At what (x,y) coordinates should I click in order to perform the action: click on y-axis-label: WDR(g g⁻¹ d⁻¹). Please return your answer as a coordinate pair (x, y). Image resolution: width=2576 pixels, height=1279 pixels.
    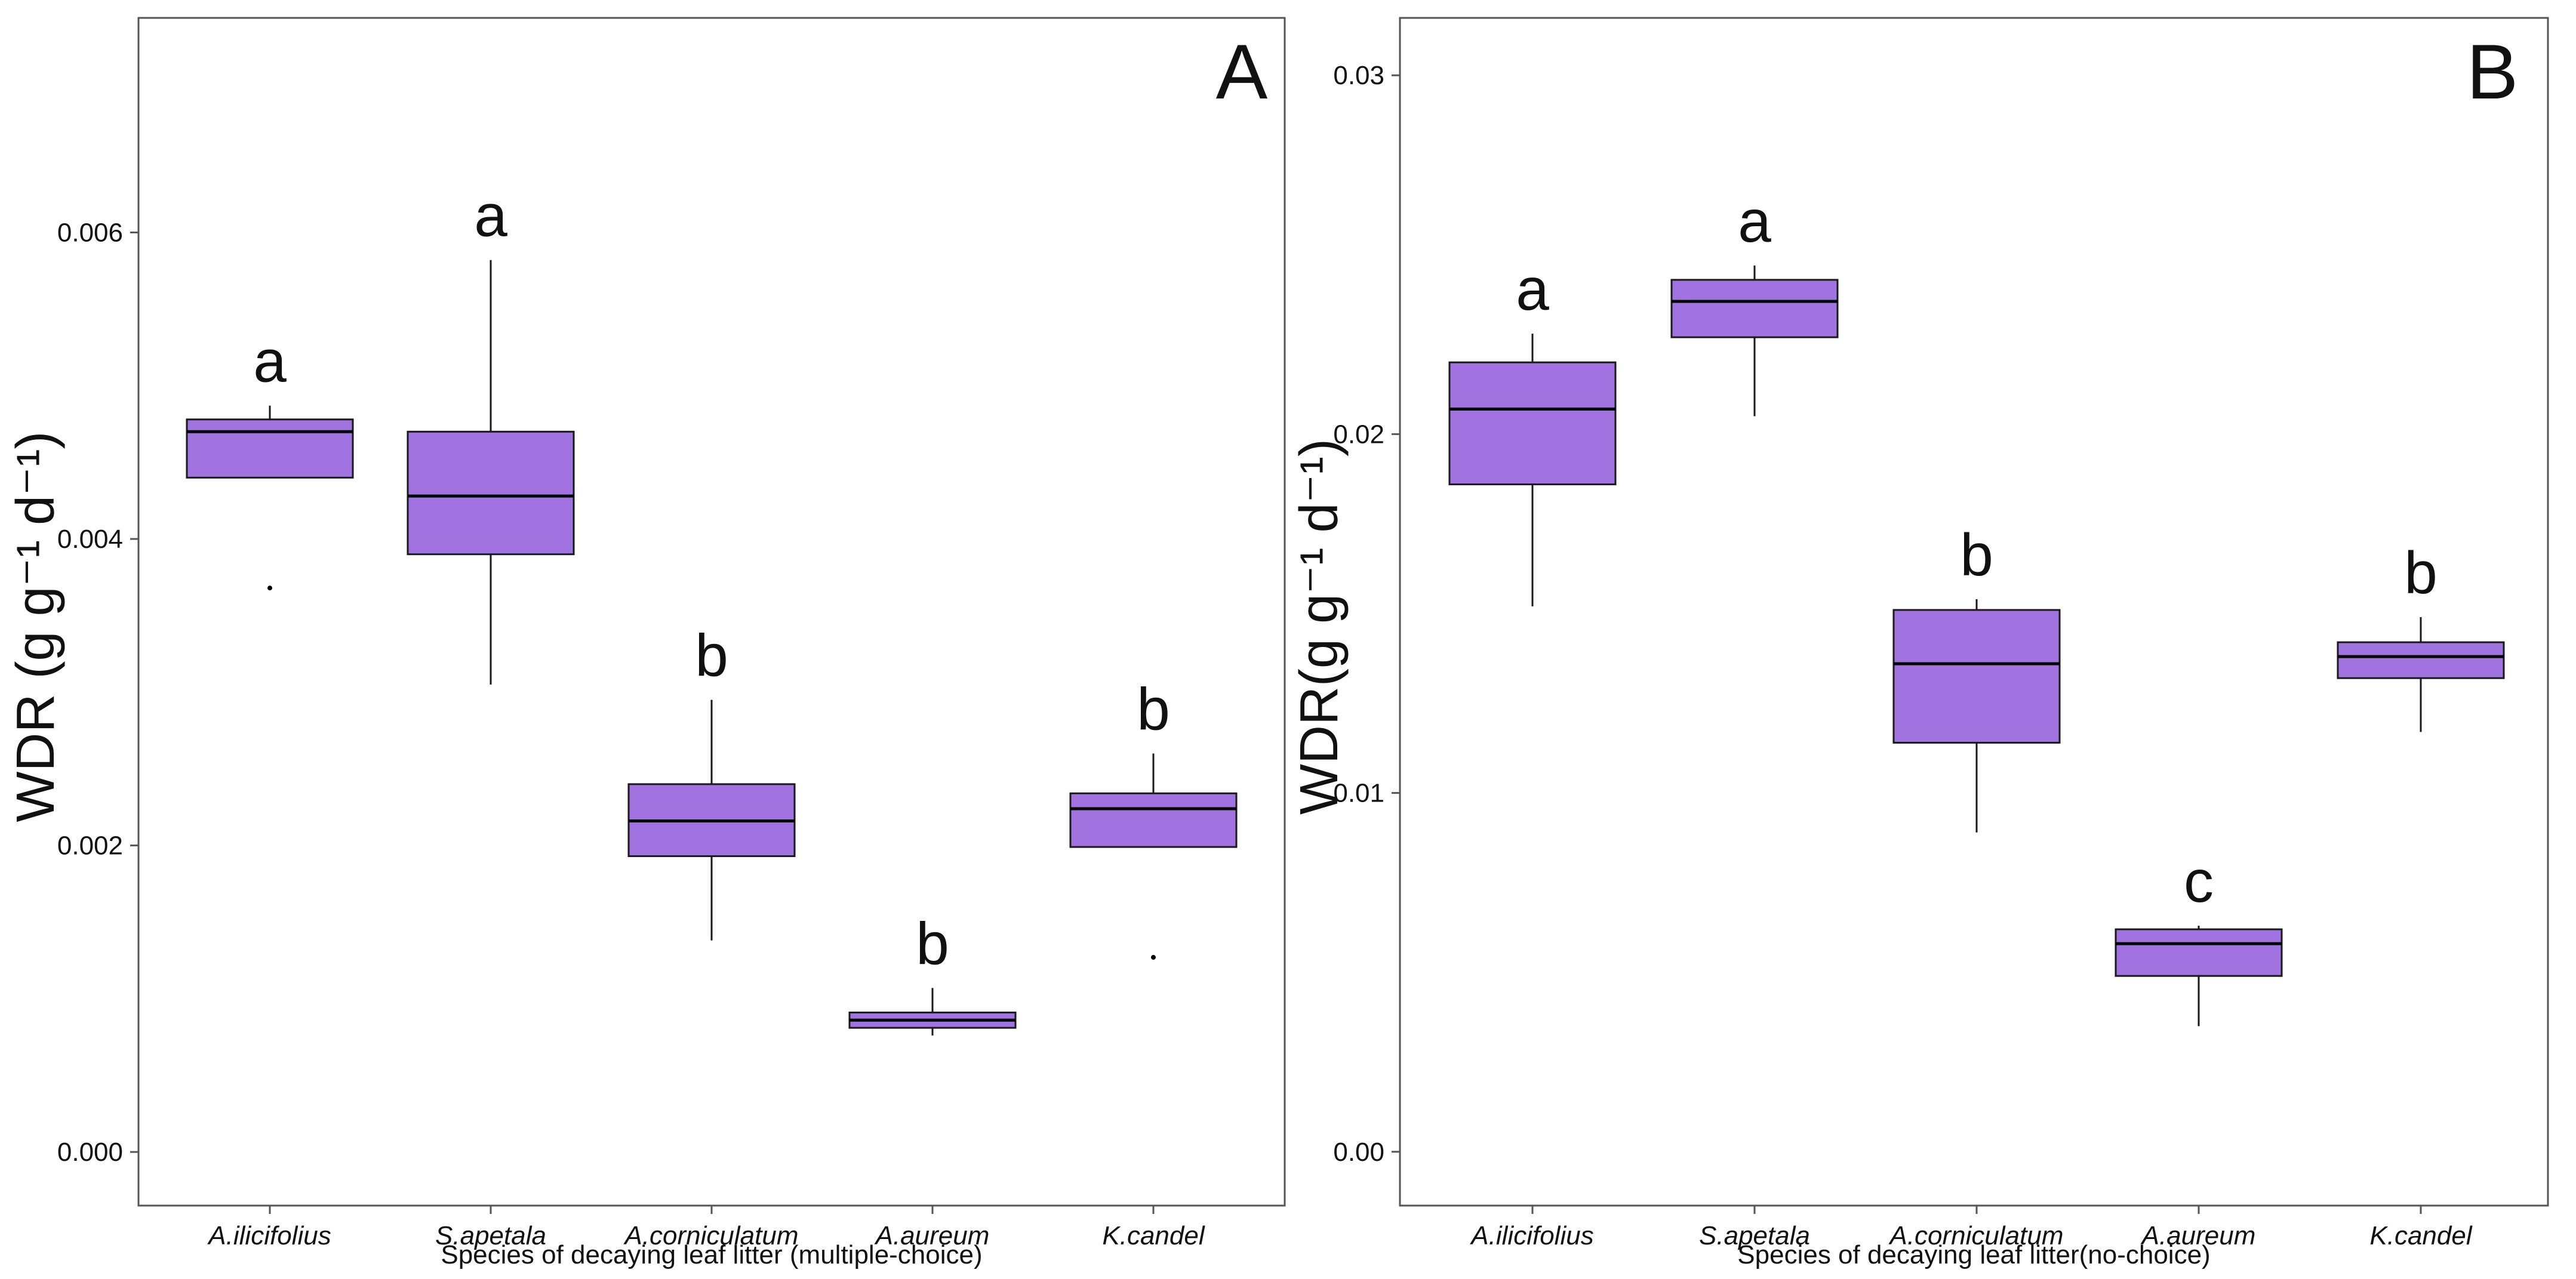
    Looking at the image, I should click on (1319, 627).